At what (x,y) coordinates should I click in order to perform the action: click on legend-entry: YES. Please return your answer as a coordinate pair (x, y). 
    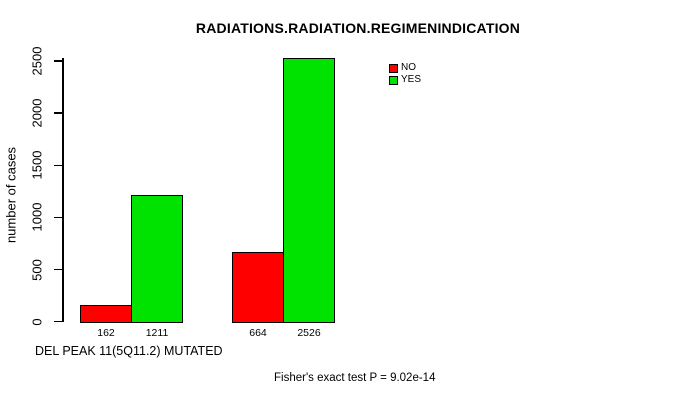
    Looking at the image, I should click on (405, 80).